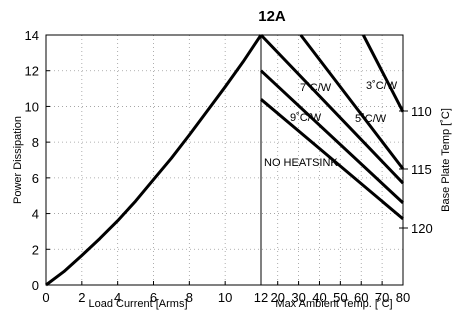 The image size is (460, 333). What do you see at coordinates (382, 86) in the screenshot?
I see `series-label-4: 3˚C/W` at bounding box center [382, 86].